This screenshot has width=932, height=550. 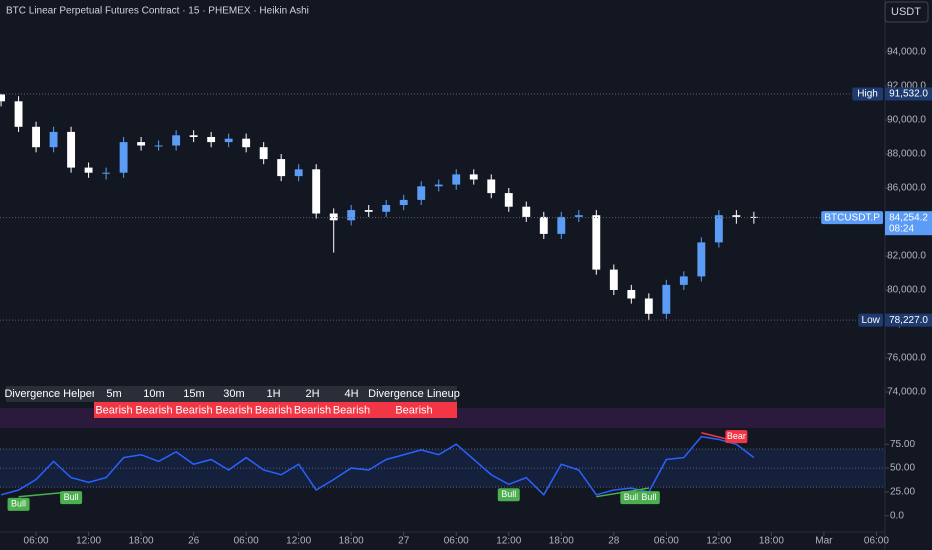 I want to click on table-header: 2H, so click(x=312, y=394).